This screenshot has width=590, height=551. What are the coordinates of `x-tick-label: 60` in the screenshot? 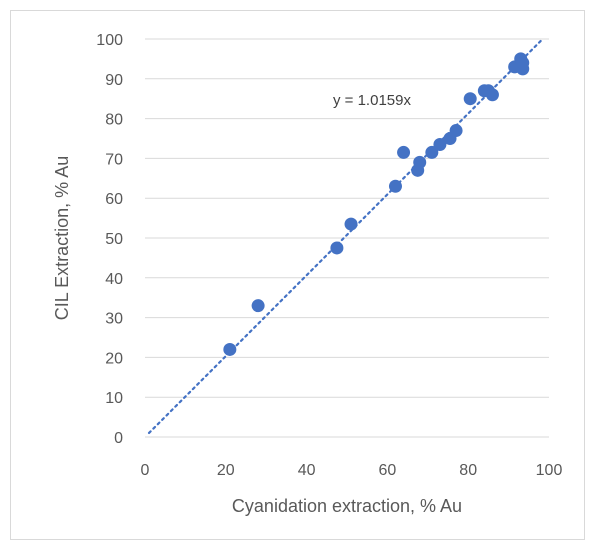 It's located at (388, 470).